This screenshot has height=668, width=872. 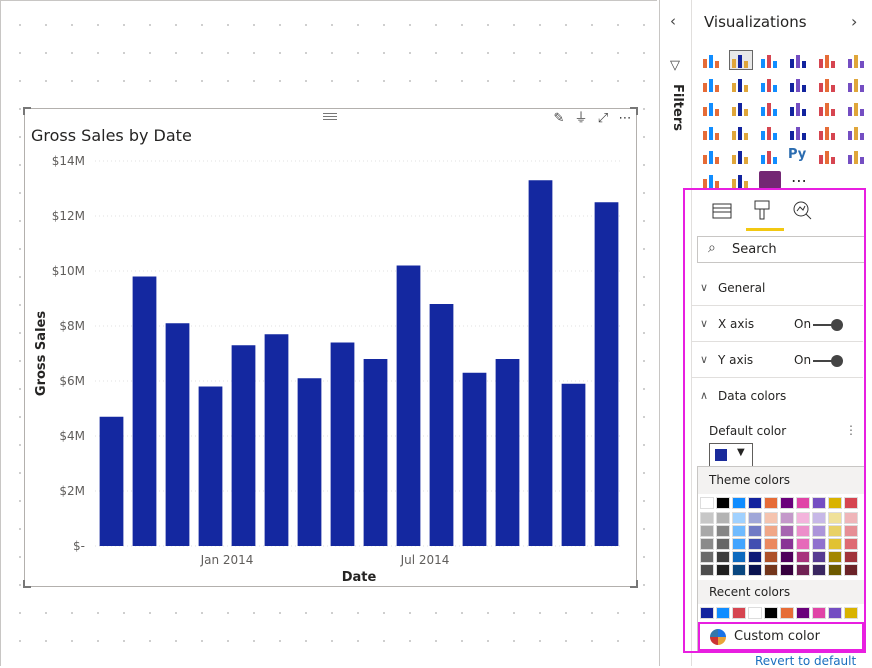 I want to click on line-column-icon, so click(x=799, y=84).